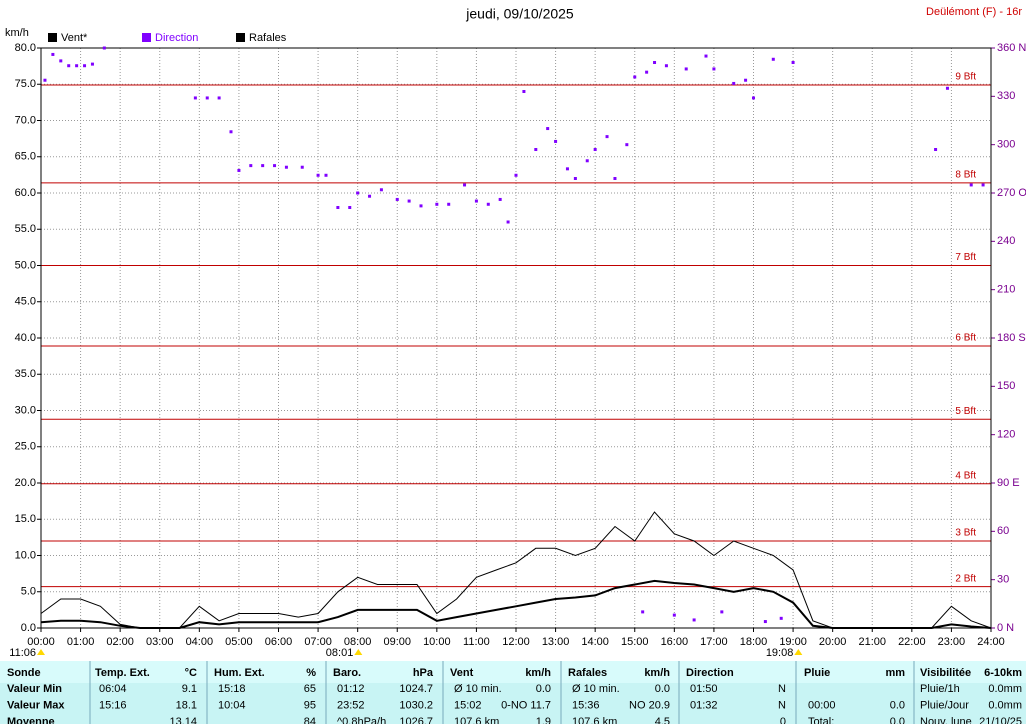  What do you see at coordinates (1006, 386) in the screenshot?
I see `y2-tick-label: 150` at bounding box center [1006, 386].